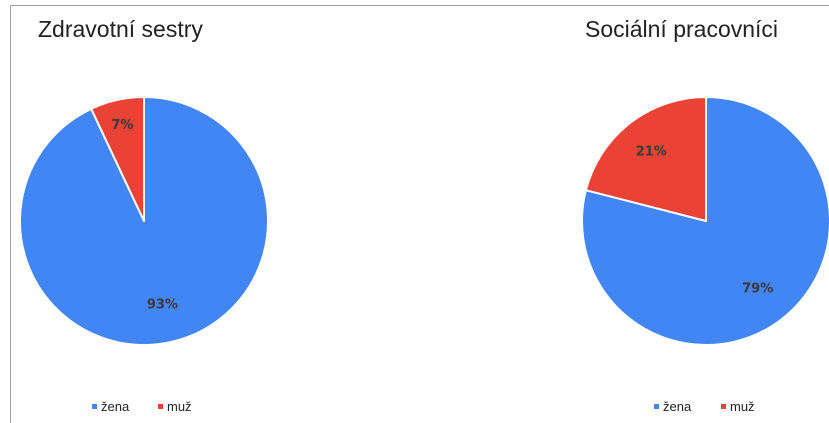 Image resolution: width=829 pixels, height=423 pixels. What do you see at coordinates (757, 289) in the screenshot?
I see `slice-label-zena: 79%` at bounding box center [757, 289].